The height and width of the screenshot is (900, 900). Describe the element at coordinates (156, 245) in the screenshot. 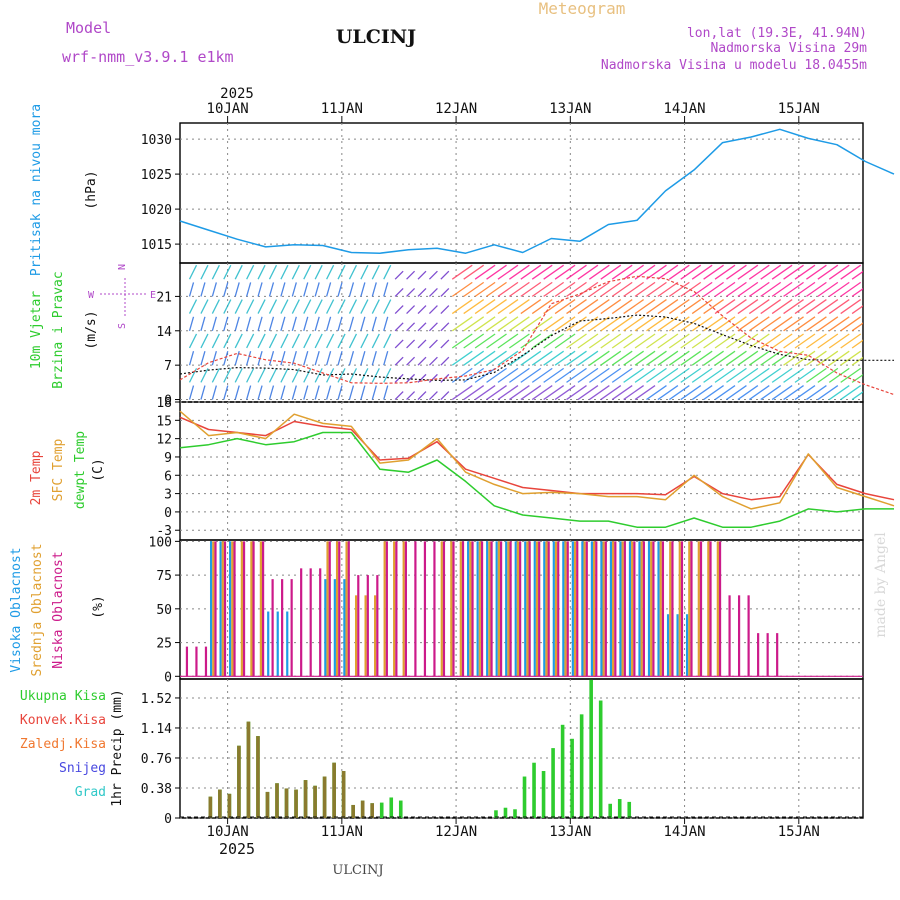

I see `pressure-ytick-label: 1015` at that location.